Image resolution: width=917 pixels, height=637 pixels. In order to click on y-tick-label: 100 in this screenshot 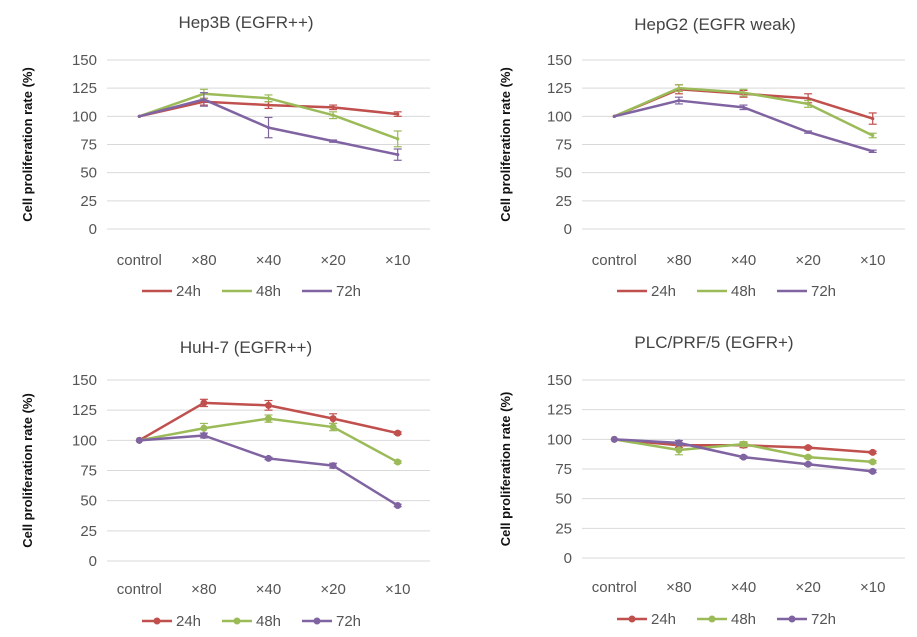, I will do `click(559, 116)`.